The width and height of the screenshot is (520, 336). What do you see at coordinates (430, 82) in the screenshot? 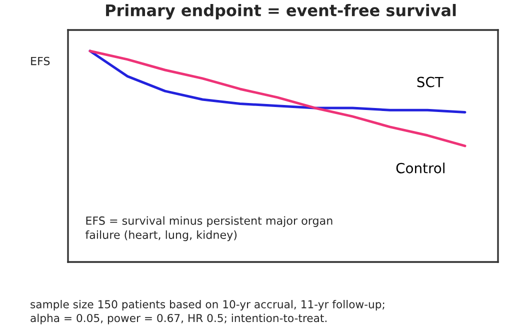
I see `series-label: SCT` at bounding box center [430, 82].